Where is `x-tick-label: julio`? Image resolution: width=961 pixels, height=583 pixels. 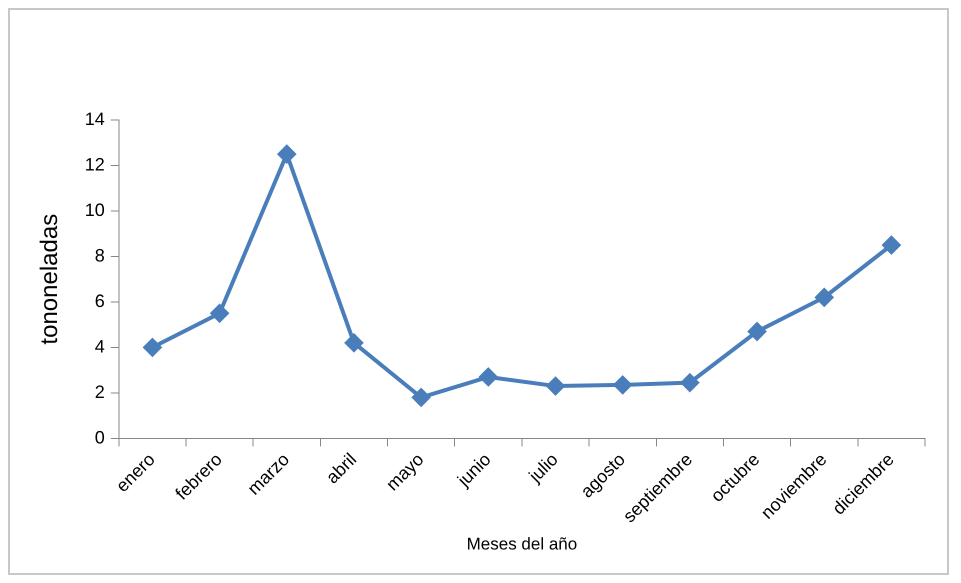
x-tick-label: julio is located at coordinates (543, 468).